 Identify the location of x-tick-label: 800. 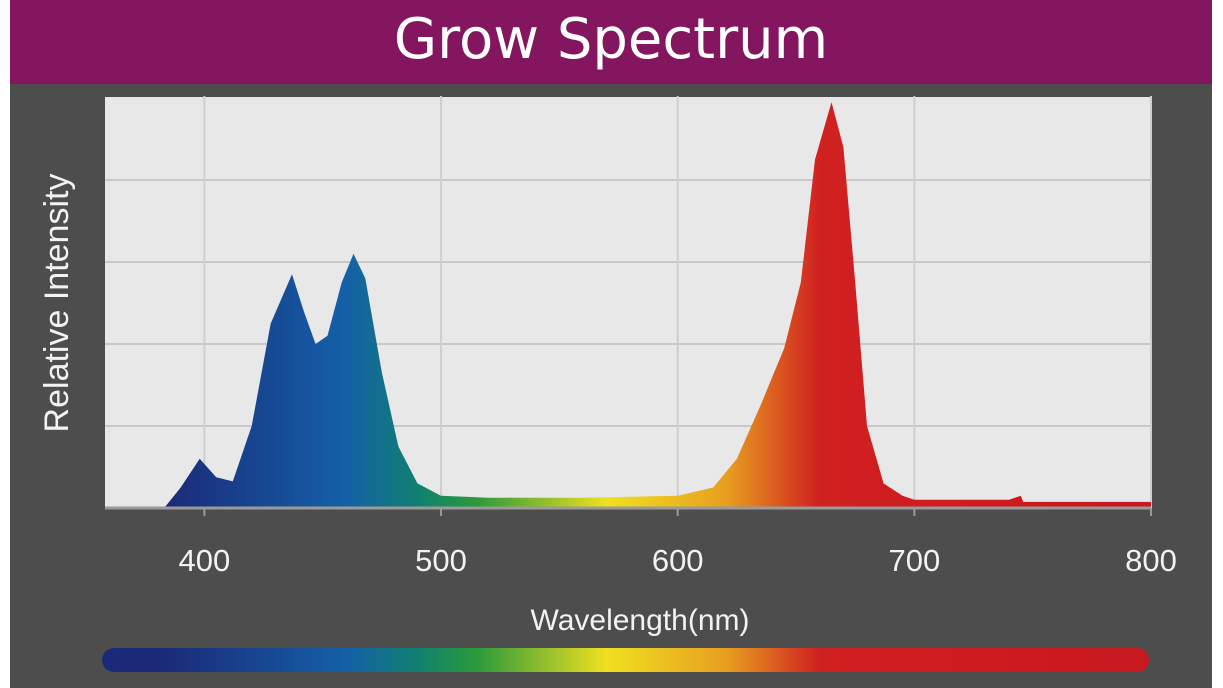
(1151, 560).